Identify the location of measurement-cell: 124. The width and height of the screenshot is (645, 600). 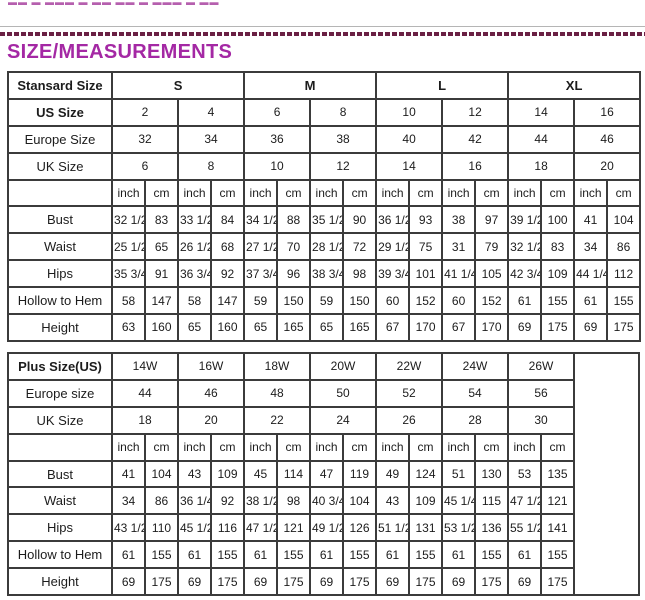
(425, 474).